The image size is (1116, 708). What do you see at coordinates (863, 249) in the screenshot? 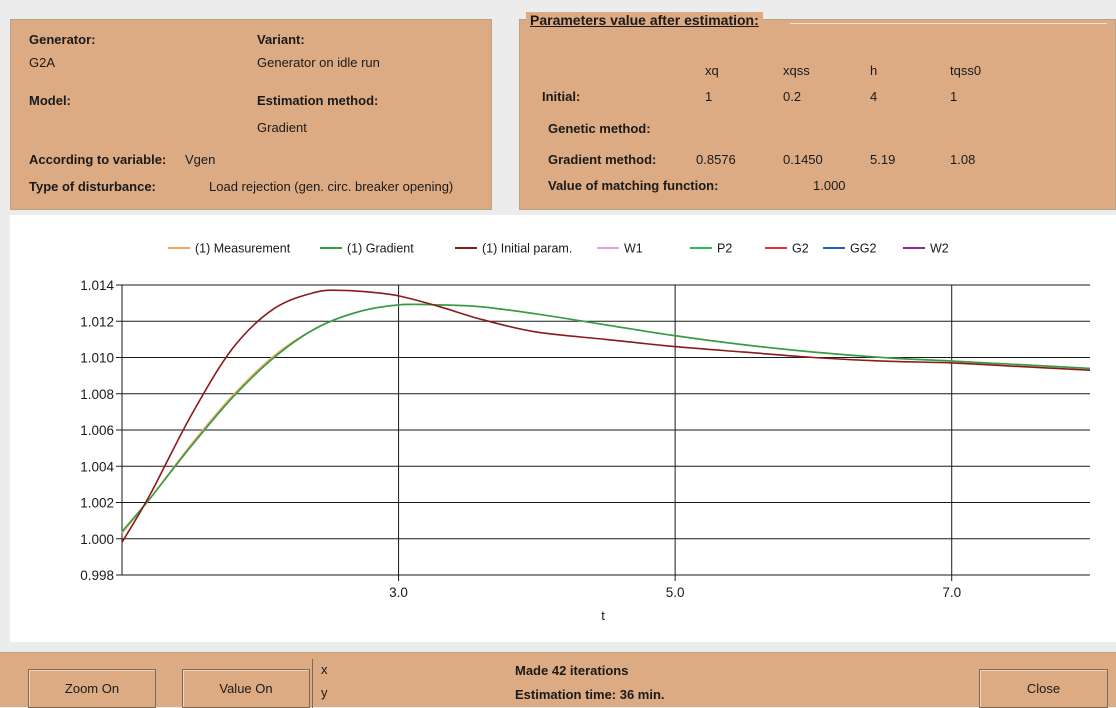
I see `legend-label: GG2` at bounding box center [863, 249].